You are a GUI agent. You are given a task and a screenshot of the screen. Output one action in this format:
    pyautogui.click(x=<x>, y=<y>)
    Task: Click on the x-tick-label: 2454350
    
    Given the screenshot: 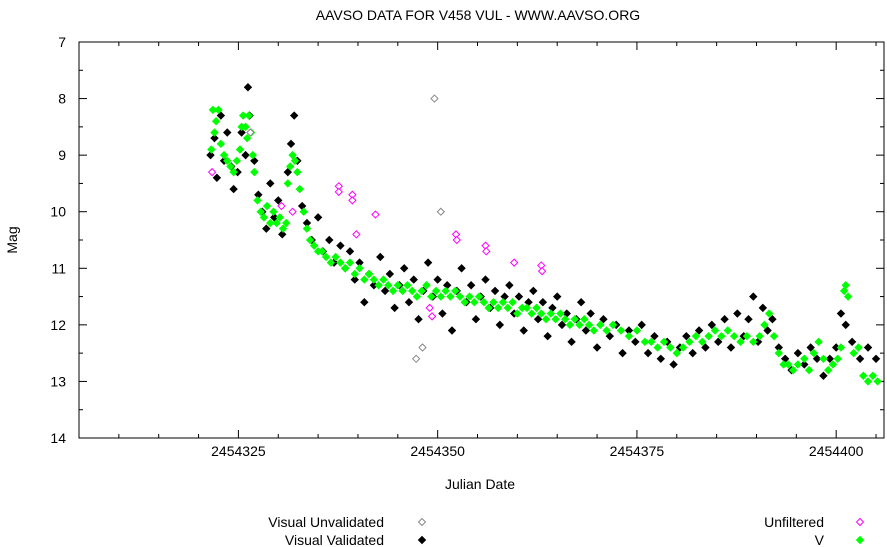 What is the action you would take?
    pyautogui.click(x=437, y=451)
    